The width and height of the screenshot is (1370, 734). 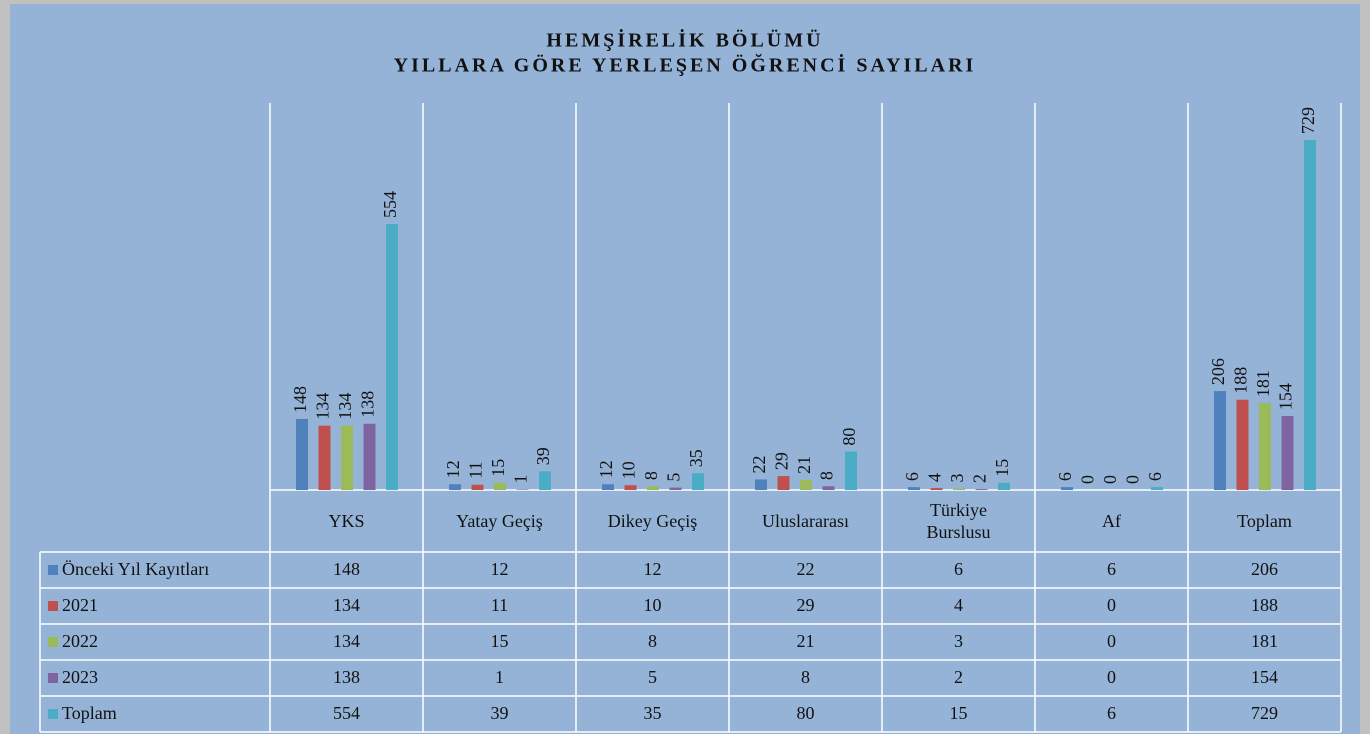 What do you see at coordinates (958, 641) in the screenshot?
I see `table-cell: 3` at bounding box center [958, 641].